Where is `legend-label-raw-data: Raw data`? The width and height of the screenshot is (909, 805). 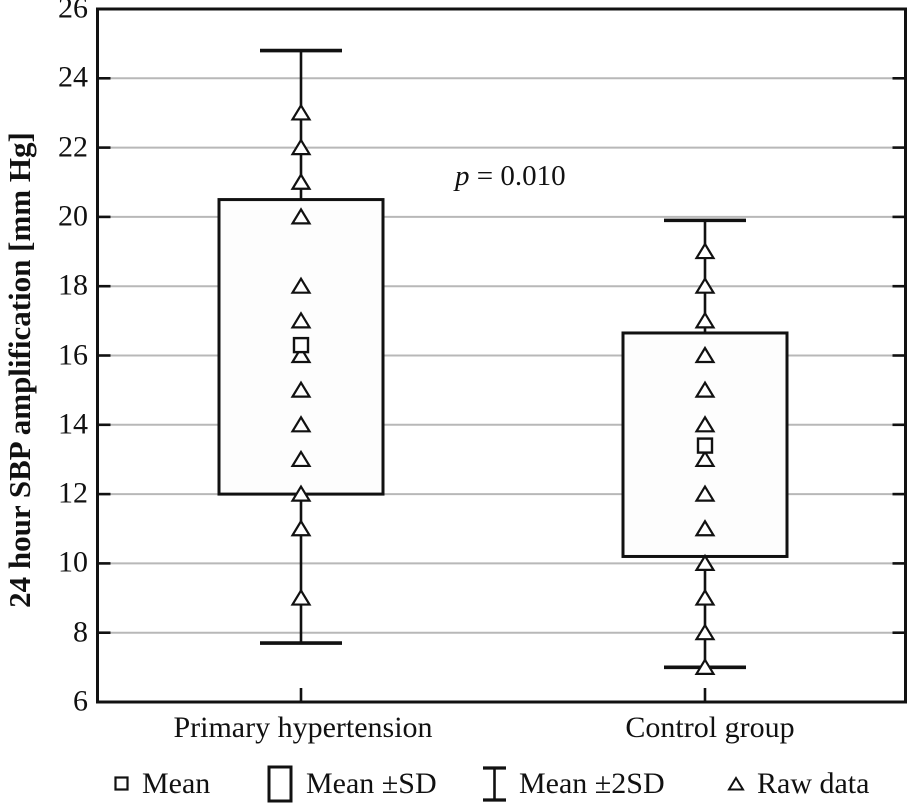 legend-label-raw-data: Raw data is located at coordinates (813, 783).